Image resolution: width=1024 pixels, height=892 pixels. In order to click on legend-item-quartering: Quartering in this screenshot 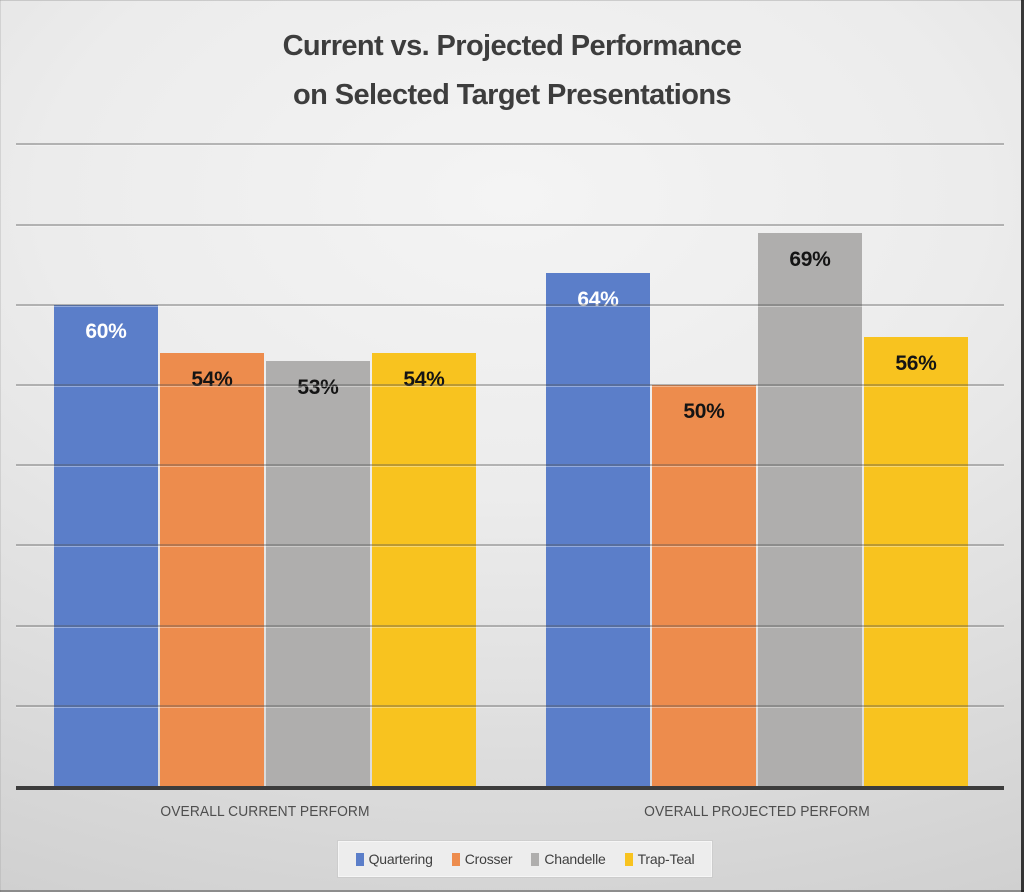, I will do `click(394, 859)`.